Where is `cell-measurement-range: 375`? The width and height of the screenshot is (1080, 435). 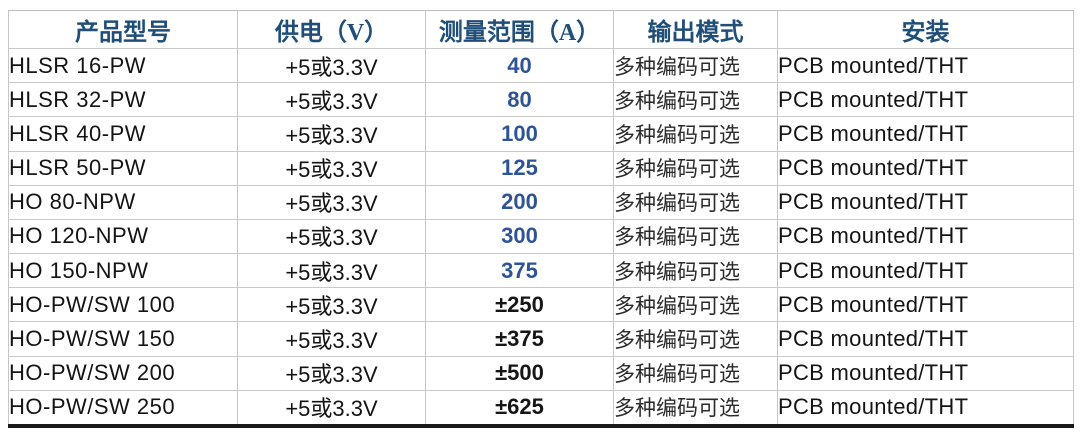
cell-measurement-range: 375 is located at coordinates (519, 271).